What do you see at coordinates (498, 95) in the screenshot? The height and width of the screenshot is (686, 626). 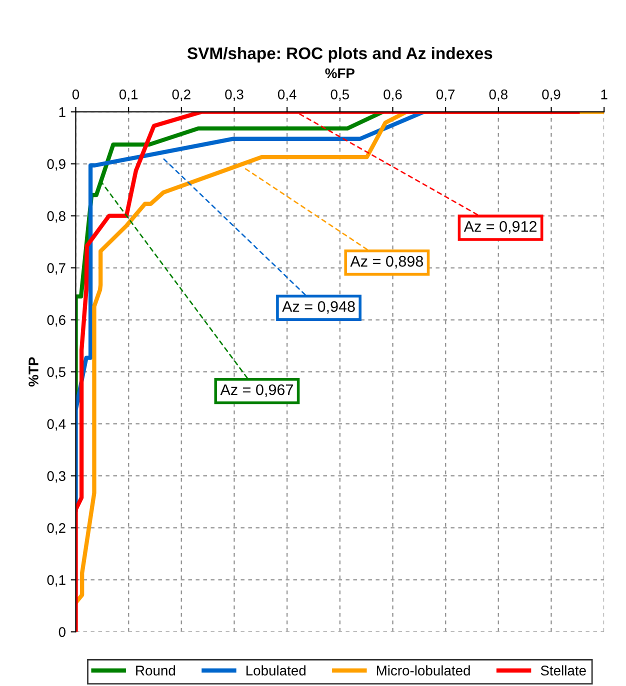 I see `x-tick-label: 0,8` at bounding box center [498, 95].